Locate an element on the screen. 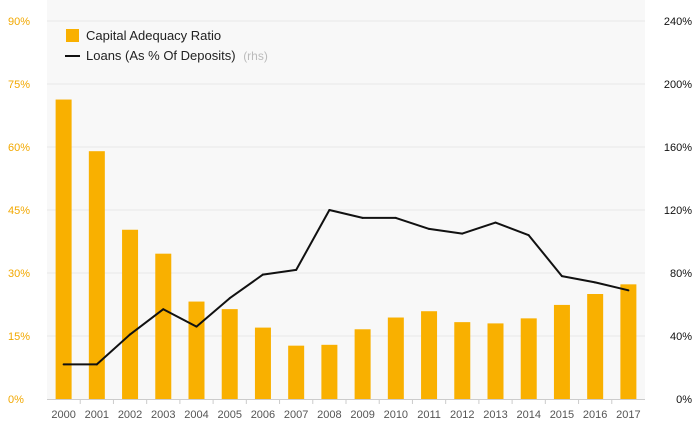 This screenshot has width=700, height=433. x-axis-tick-label: 2003 is located at coordinates (163, 415).